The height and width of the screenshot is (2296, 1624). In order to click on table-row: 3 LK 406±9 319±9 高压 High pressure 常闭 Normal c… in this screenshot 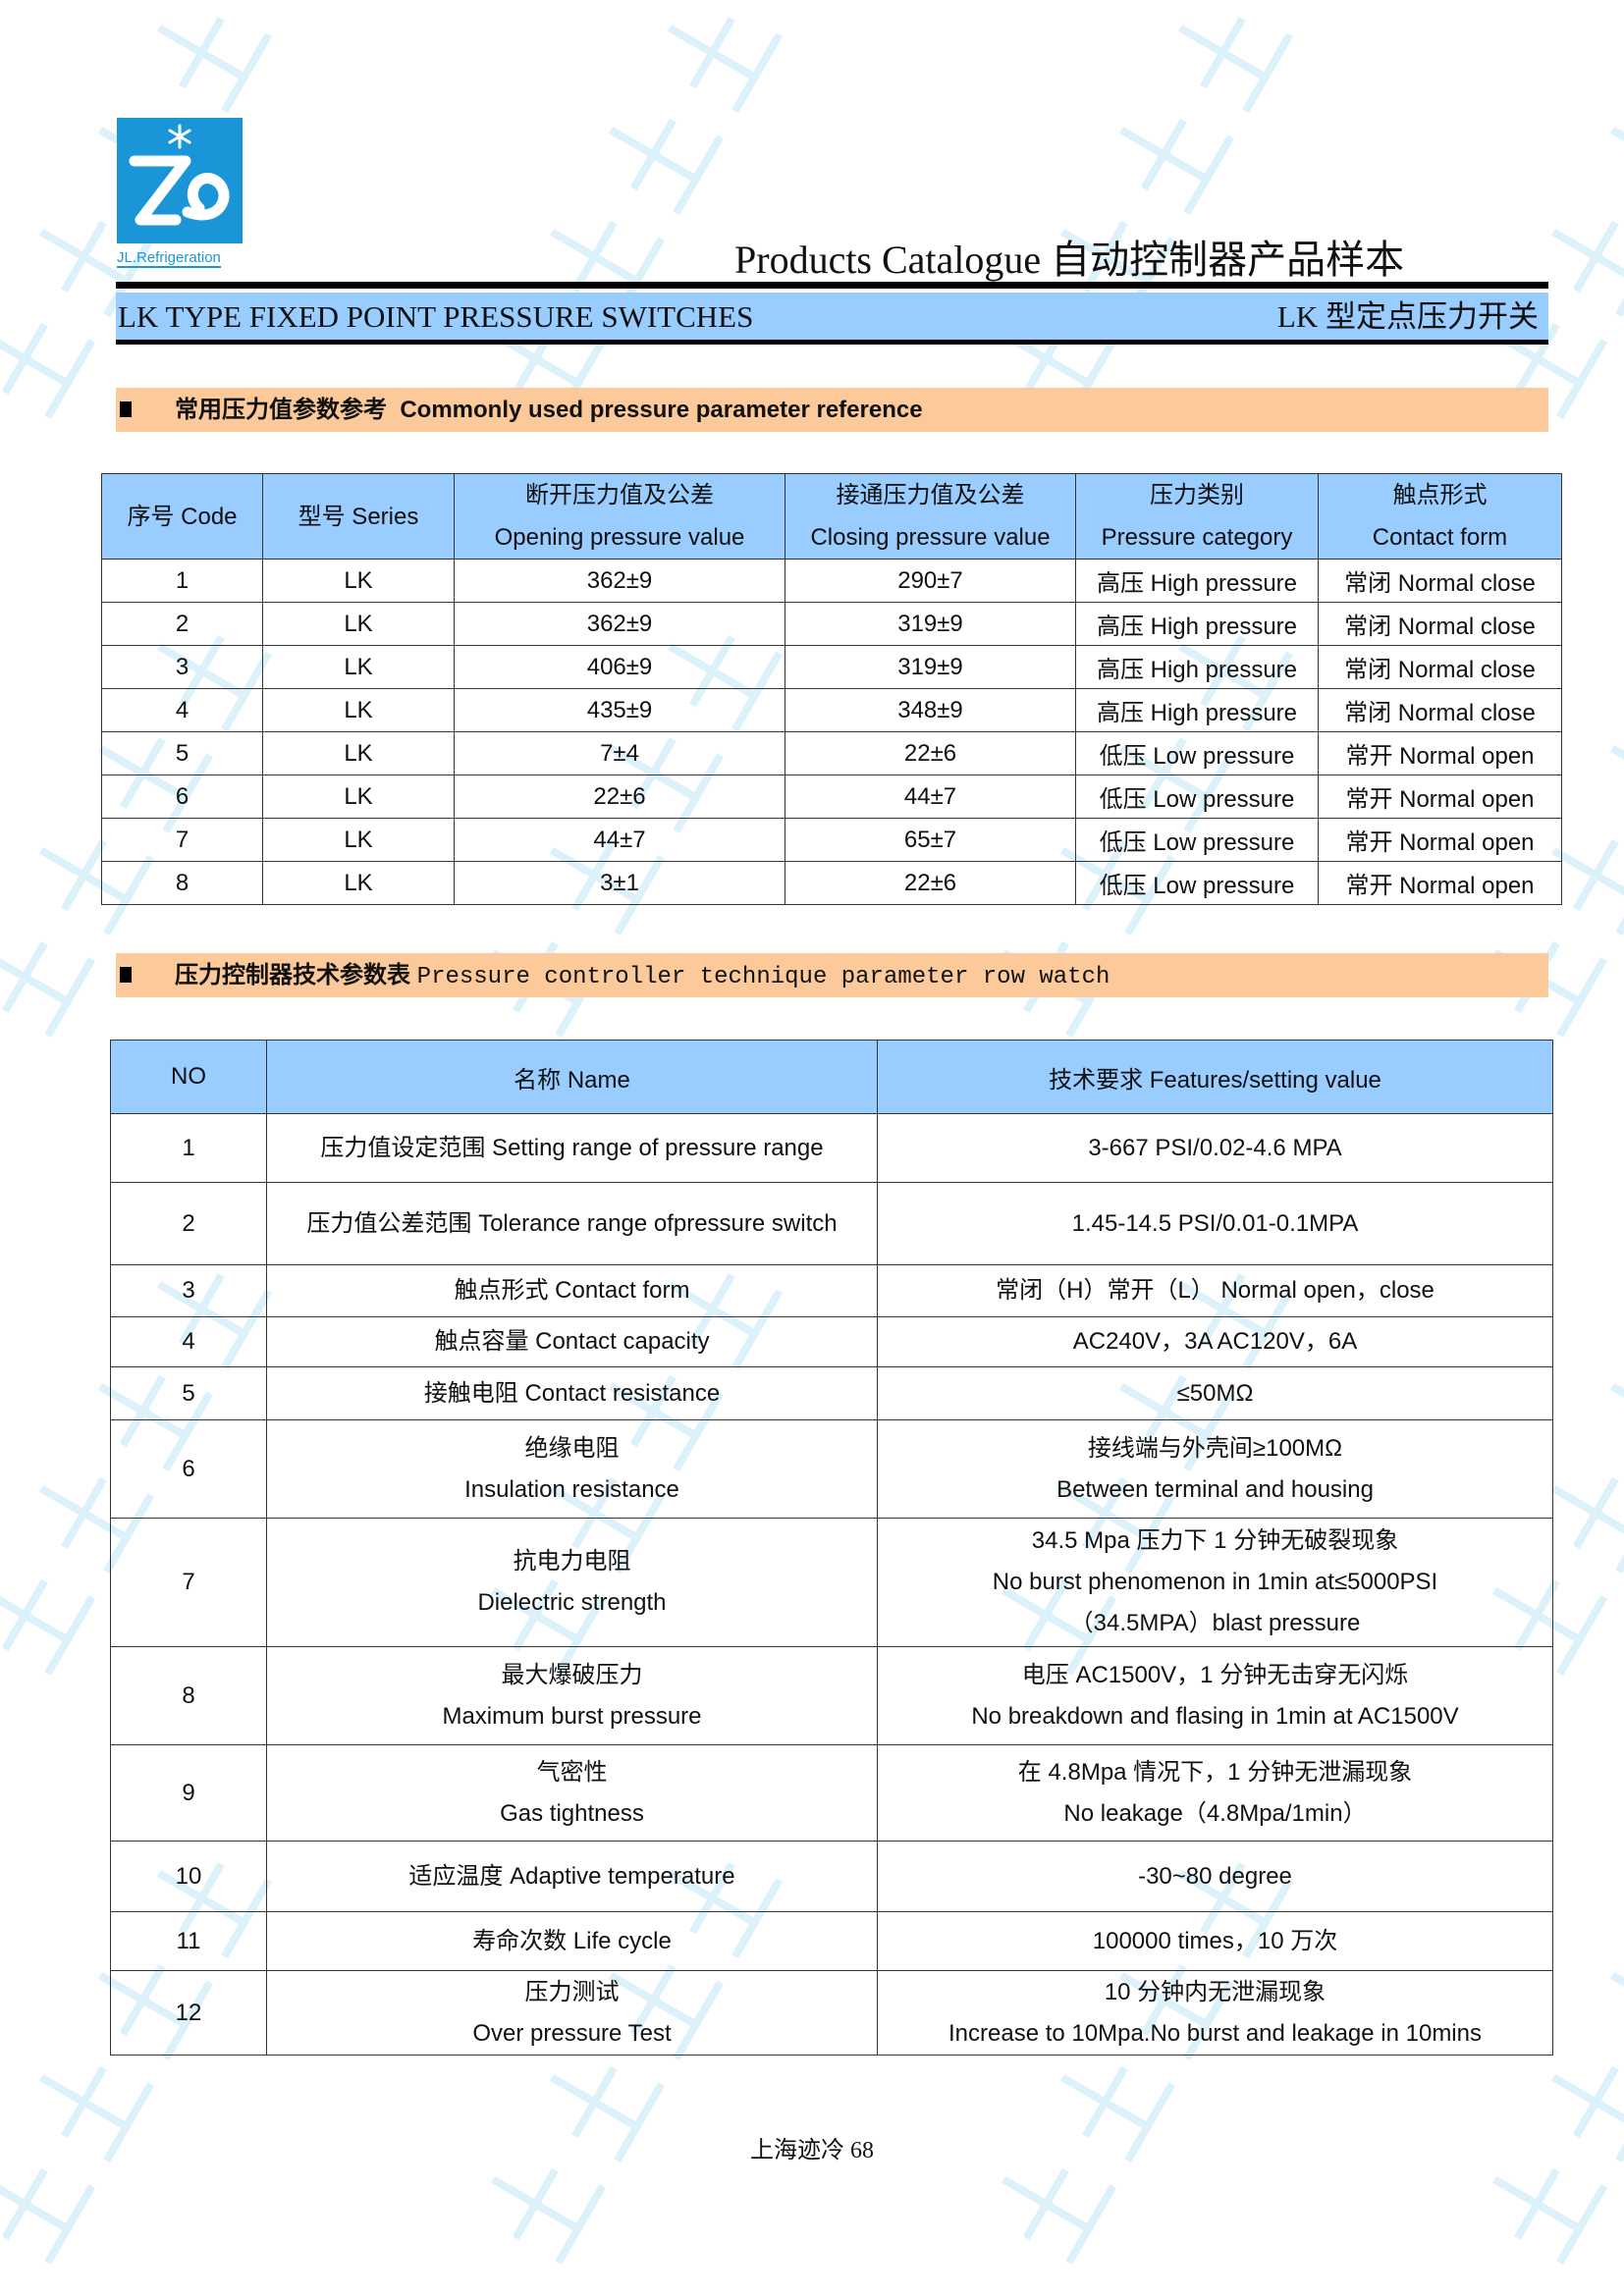, I will do `click(831, 667)`.